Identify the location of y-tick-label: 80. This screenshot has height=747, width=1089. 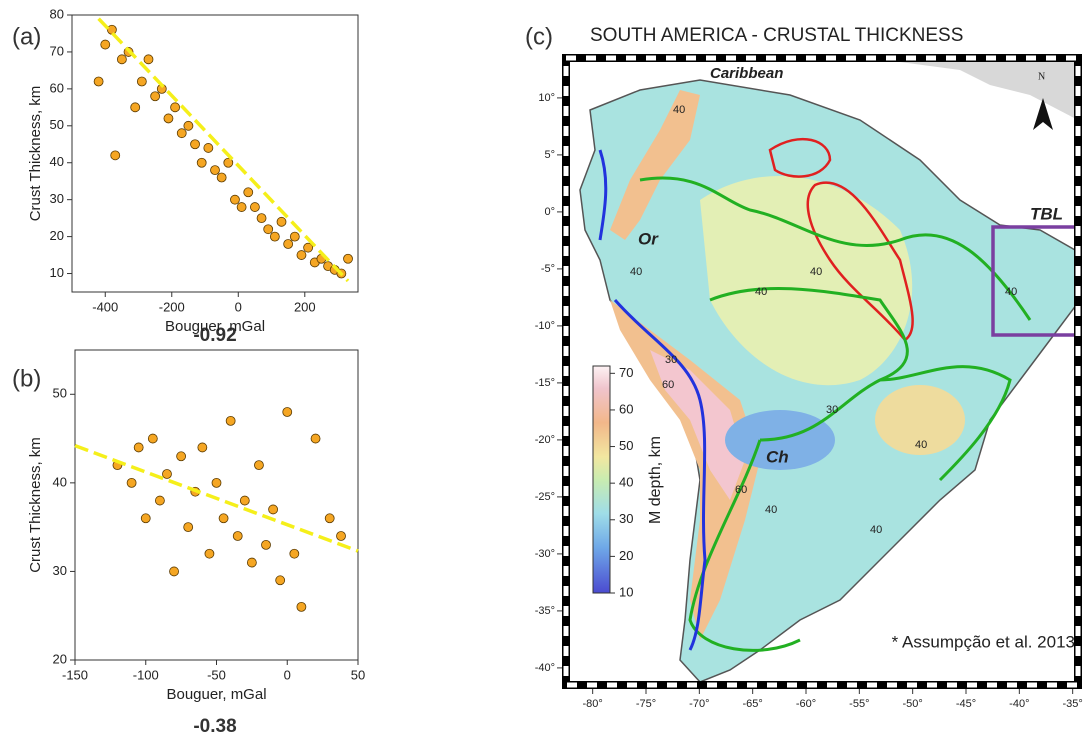
(57, 13).